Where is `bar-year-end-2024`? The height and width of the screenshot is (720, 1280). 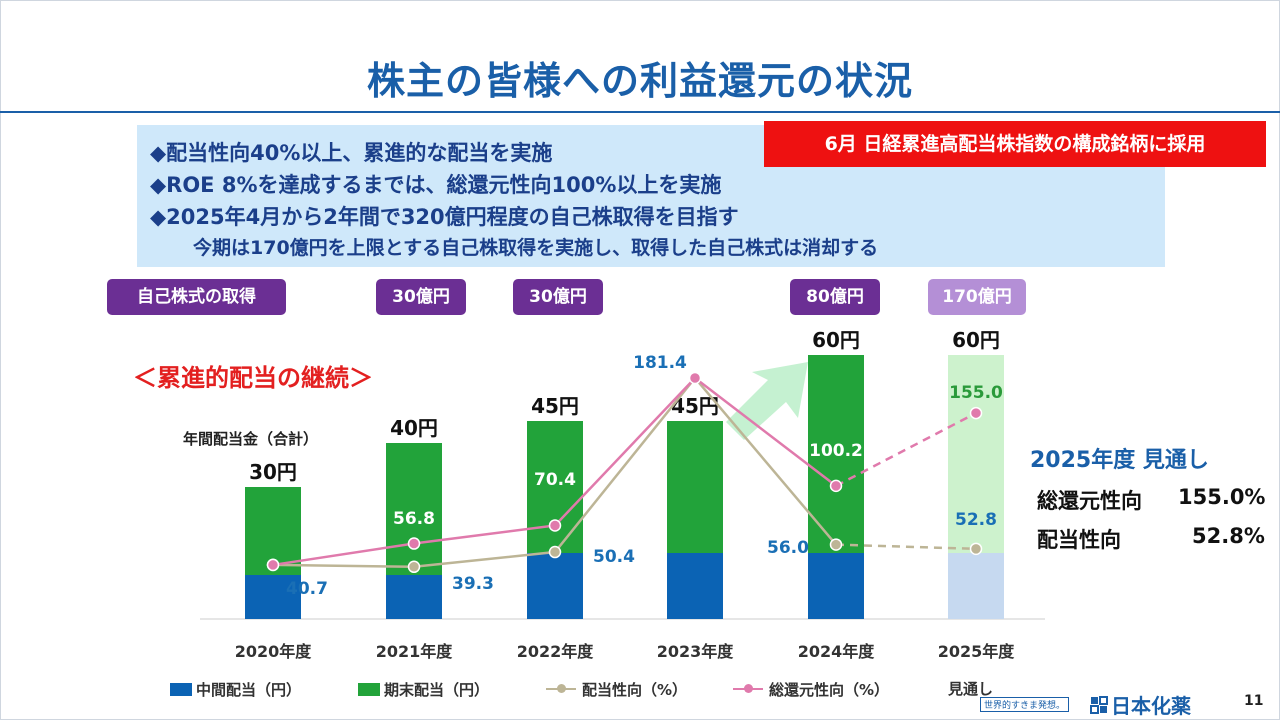 bar-year-end-2024 is located at coordinates (836, 454).